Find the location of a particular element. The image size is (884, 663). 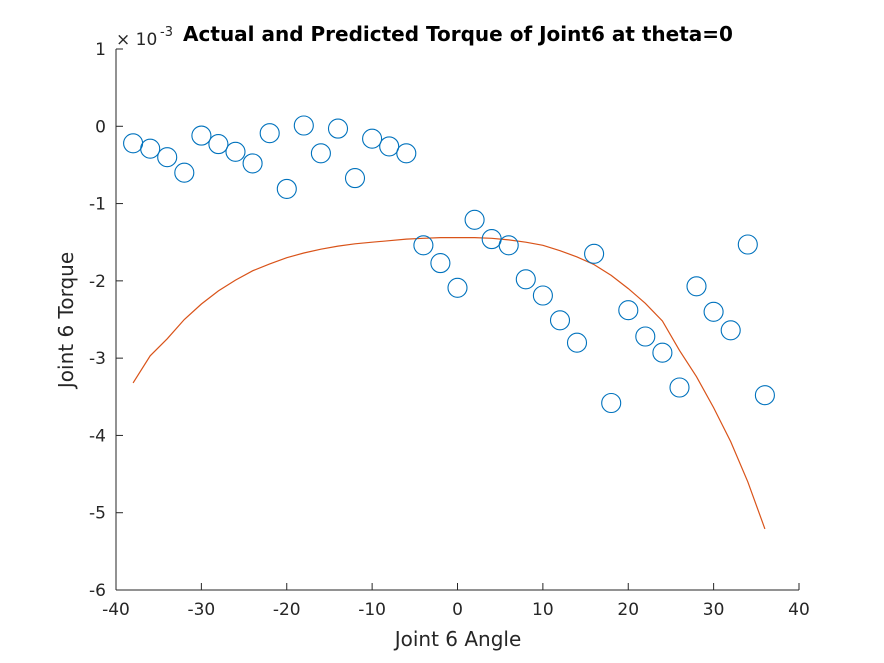

y-tick-label: -5 is located at coordinates (97, 514).